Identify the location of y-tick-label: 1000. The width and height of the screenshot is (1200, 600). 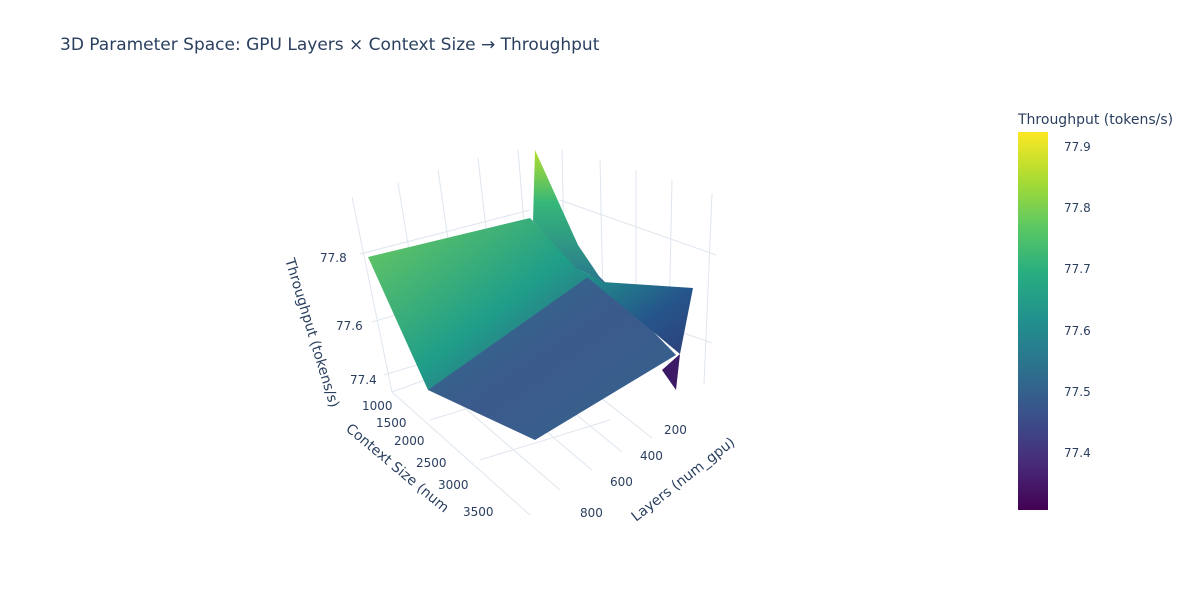
(377, 406).